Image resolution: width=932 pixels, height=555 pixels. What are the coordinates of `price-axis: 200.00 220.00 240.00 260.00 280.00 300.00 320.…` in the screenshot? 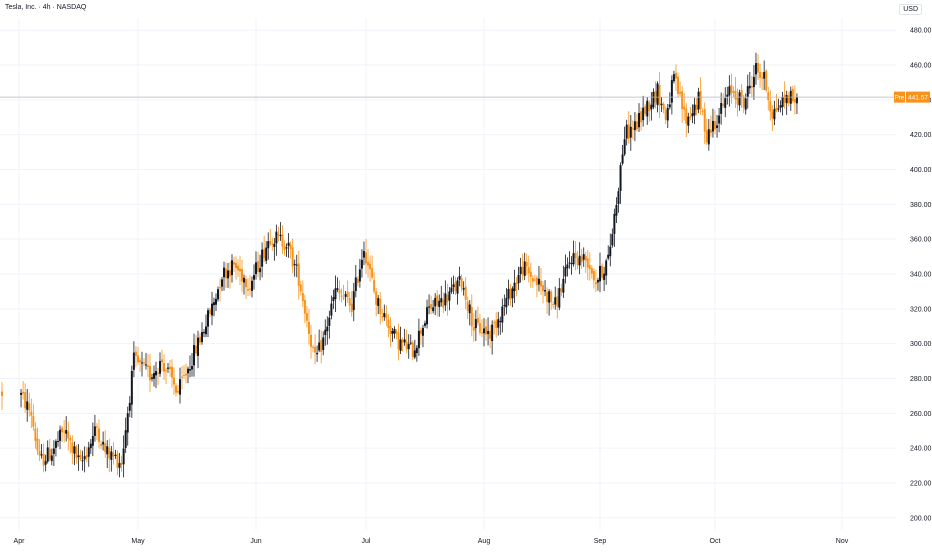 It's located at (921, 275).